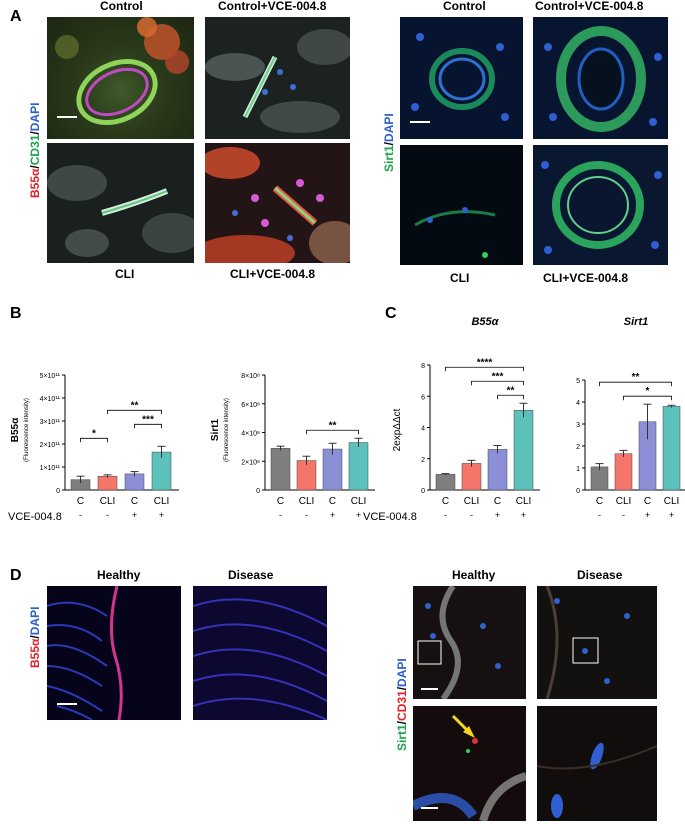  I want to click on treatment-label-b: VCE-004.8, so click(35, 517).